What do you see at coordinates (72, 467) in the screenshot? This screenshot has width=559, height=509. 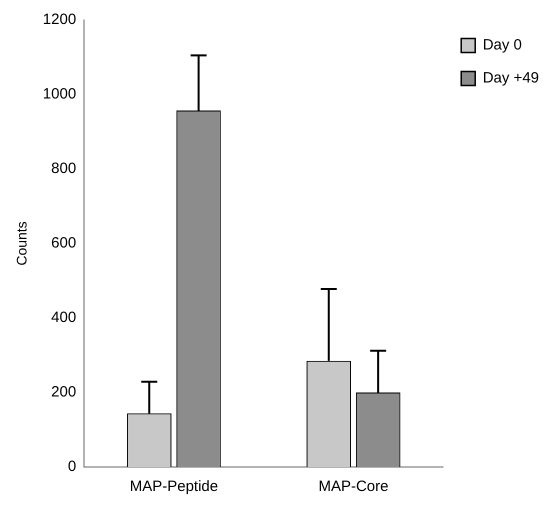 I see `y-tick-label: 0` at bounding box center [72, 467].